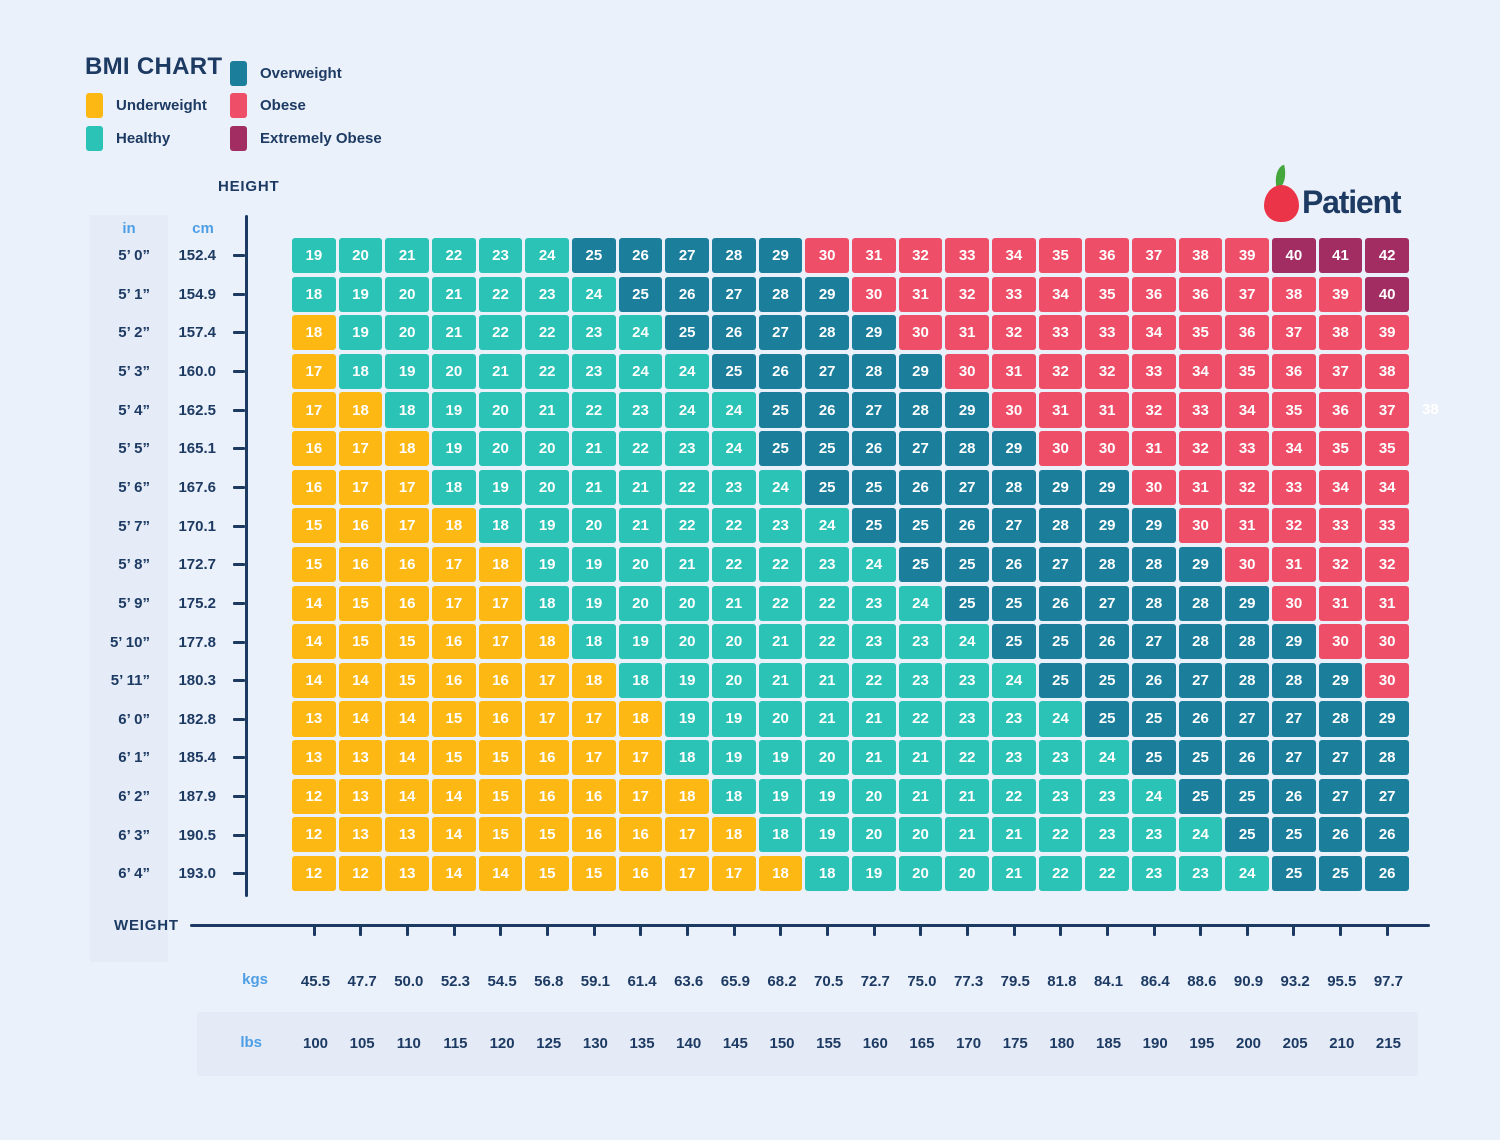 The height and width of the screenshot is (1140, 1500). What do you see at coordinates (268, 105) in the screenshot?
I see `legend-item-obese: Obese` at bounding box center [268, 105].